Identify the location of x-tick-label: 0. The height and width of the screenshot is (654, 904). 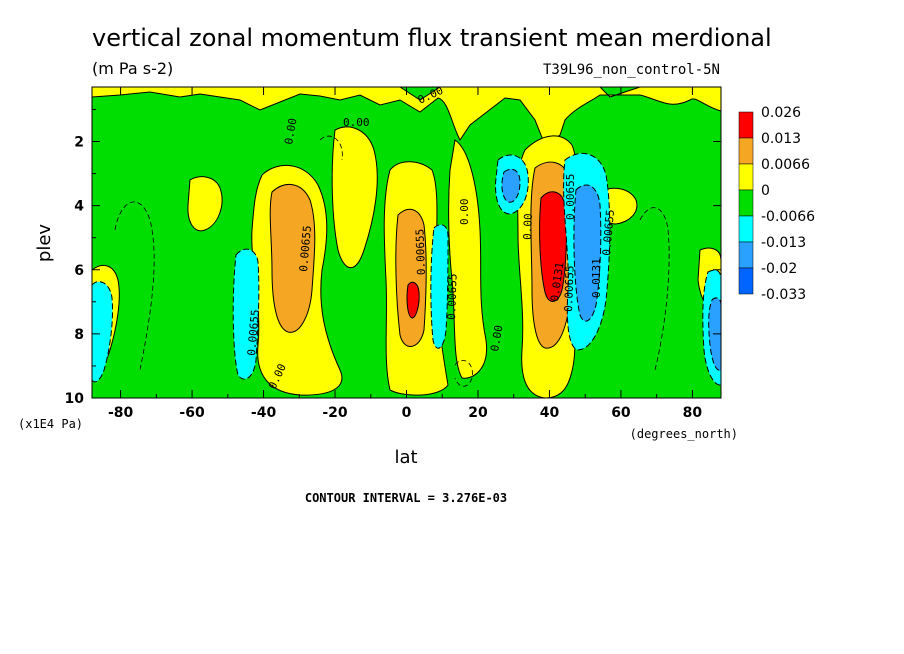
(407, 413).